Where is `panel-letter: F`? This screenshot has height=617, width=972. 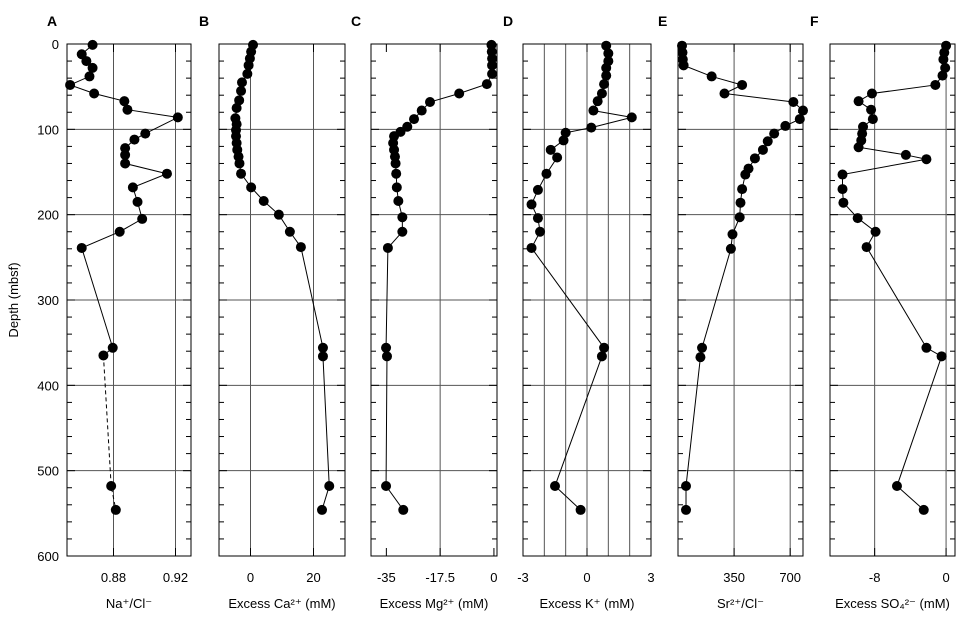 panel-letter: F is located at coordinates (814, 21).